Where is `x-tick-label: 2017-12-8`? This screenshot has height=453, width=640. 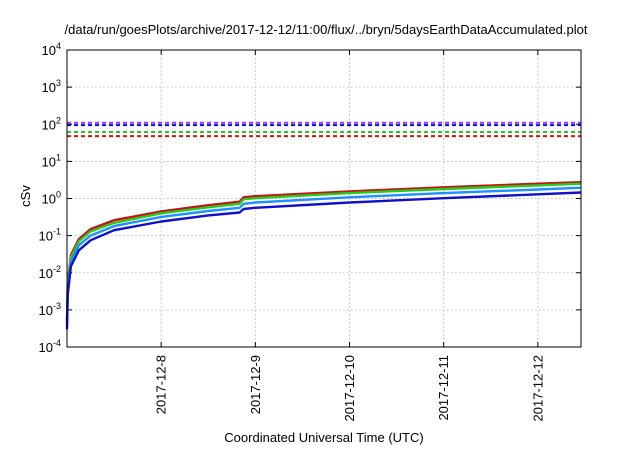
x-tick-label: 2017-12-8 is located at coordinates (161, 384).